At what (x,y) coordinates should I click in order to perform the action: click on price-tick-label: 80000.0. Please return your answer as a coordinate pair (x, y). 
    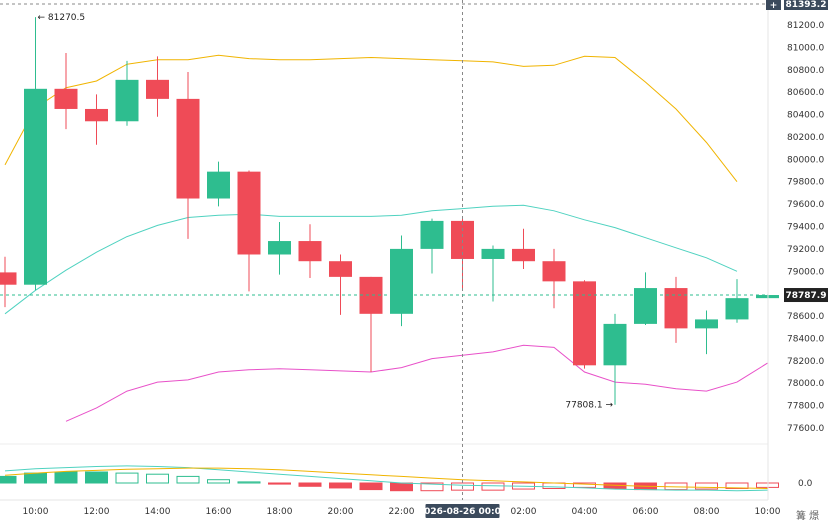
    Looking at the image, I should click on (805, 160).